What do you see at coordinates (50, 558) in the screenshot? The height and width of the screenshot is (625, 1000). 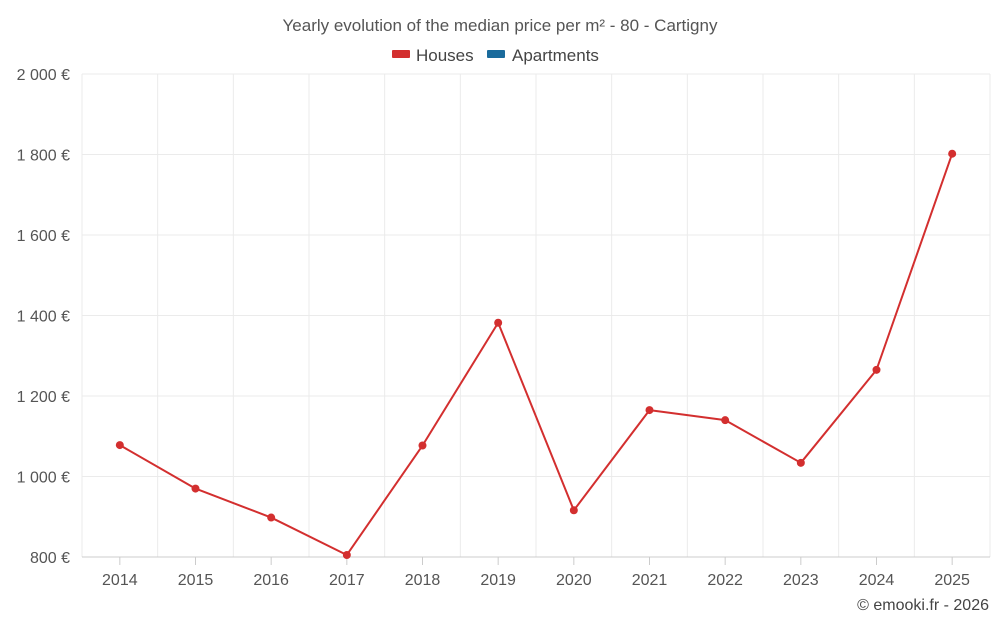 I see `y-tick-label: 800 €` at bounding box center [50, 558].